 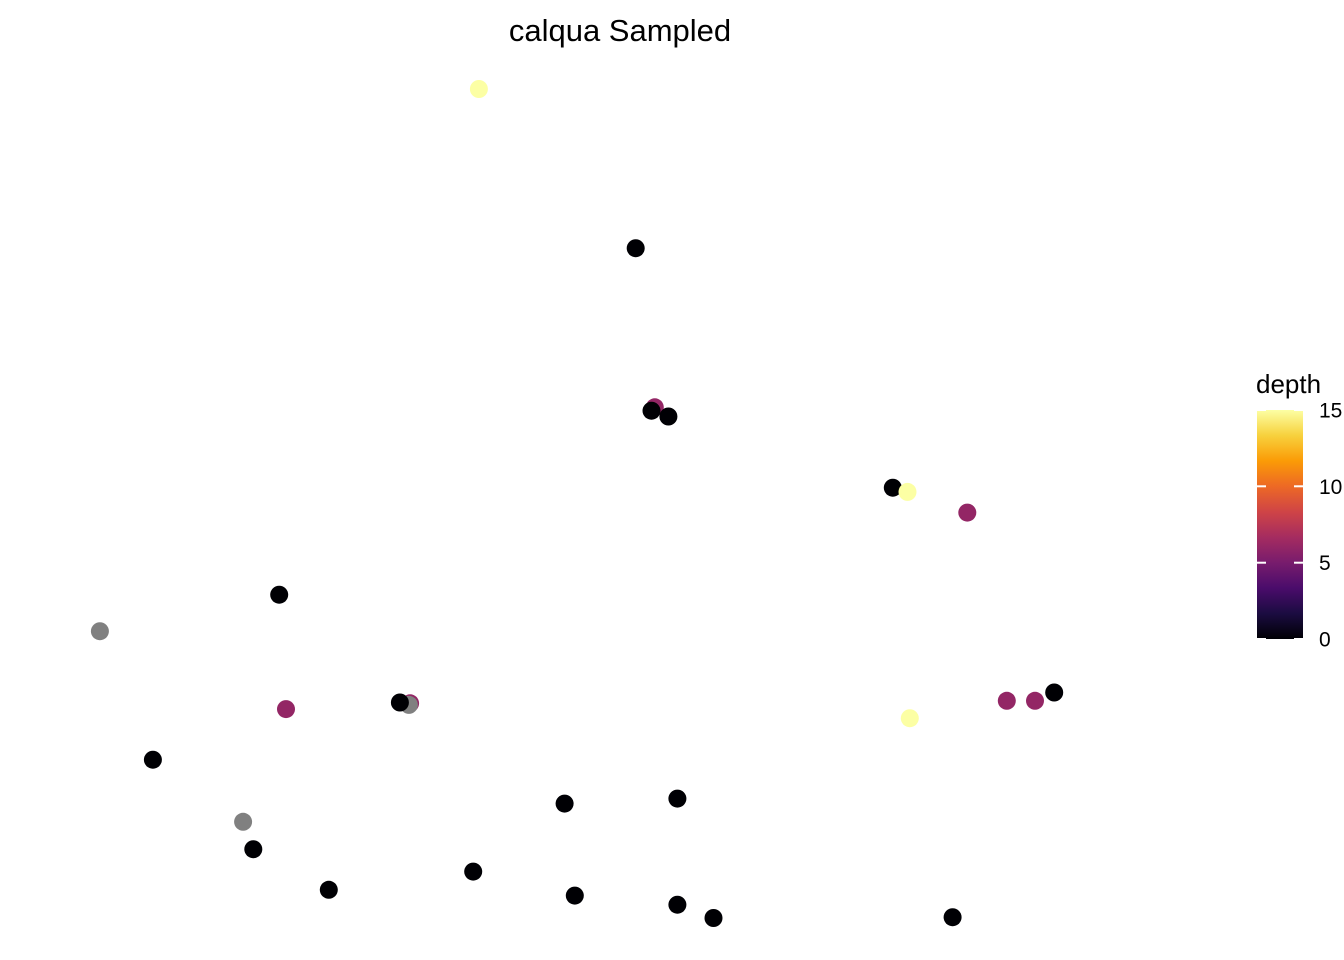 I want to click on color-legend: depth 0 5 10 15, so click(x=1299, y=510).